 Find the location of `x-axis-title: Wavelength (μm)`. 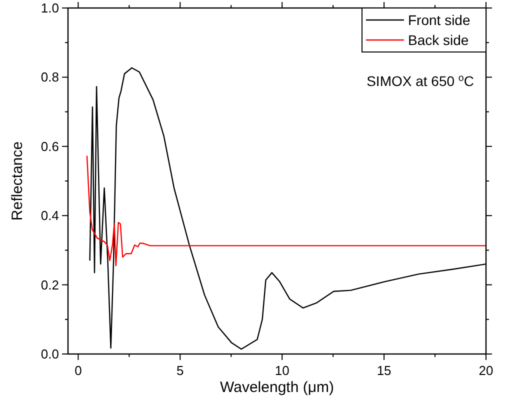

x-axis-title: Wavelength (μm) is located at coordinates (277, 387).